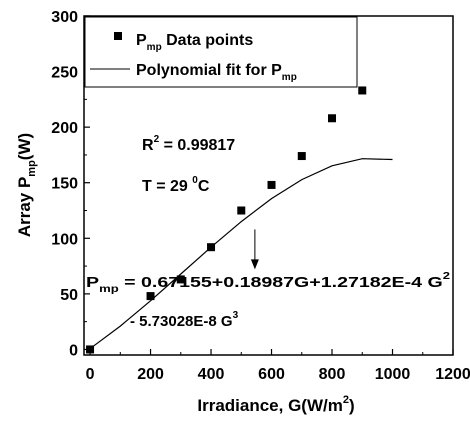 The width and height of the screenshot is (470, 426). Describe the element at coordinates (90, 374) in the screenshot. I see `x-tick-label: 0` at that location.